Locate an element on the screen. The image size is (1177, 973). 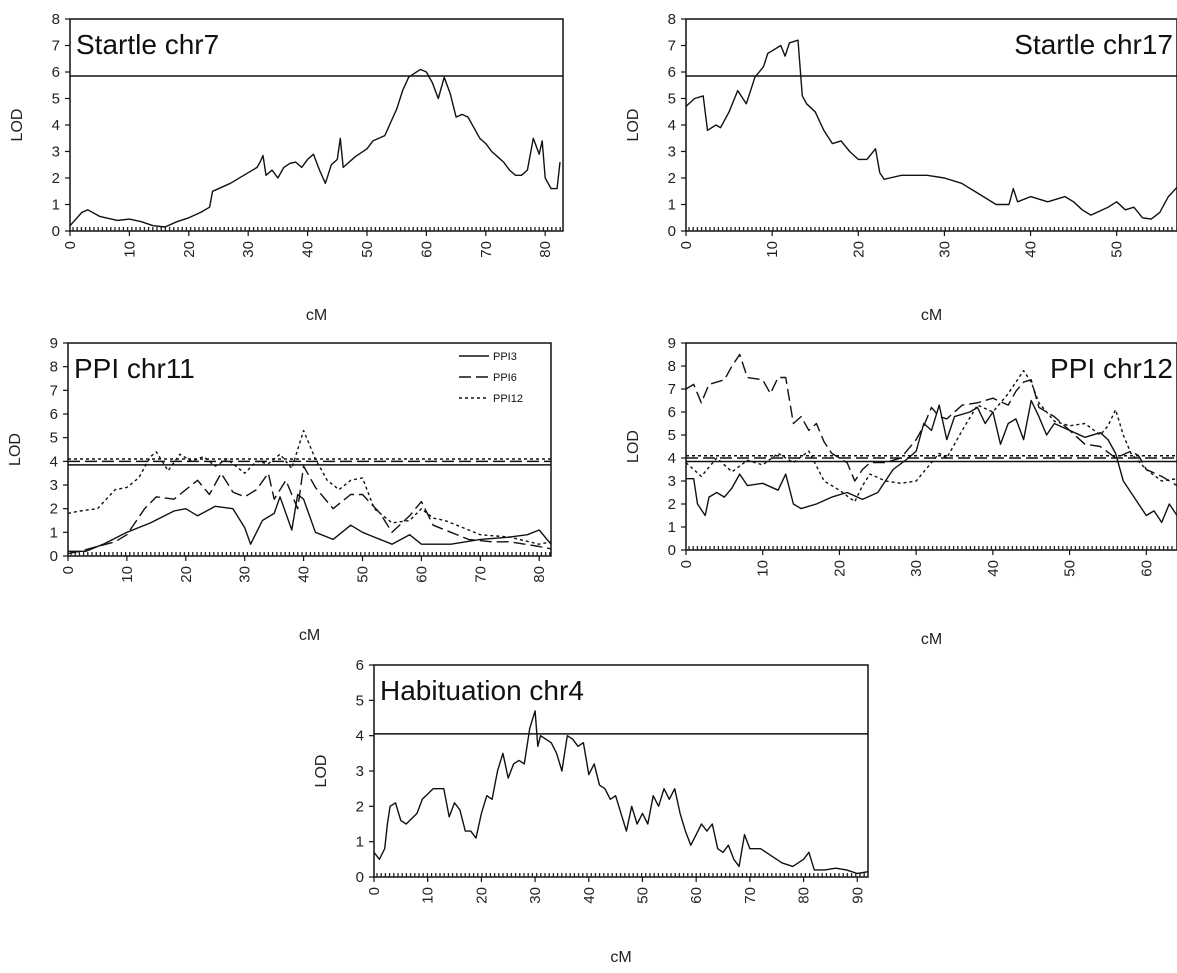
x-tick-label: 90 is located at coordinates (857, 895).